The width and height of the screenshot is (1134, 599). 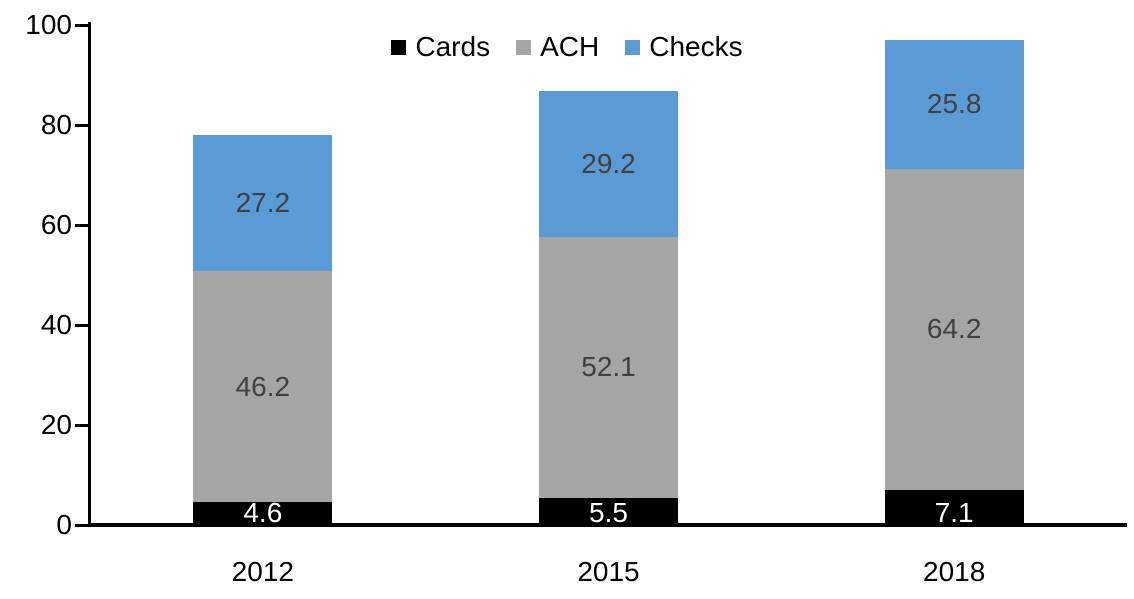 I want to click on bar-segment-checks-2015, so click(x=608, y=164).